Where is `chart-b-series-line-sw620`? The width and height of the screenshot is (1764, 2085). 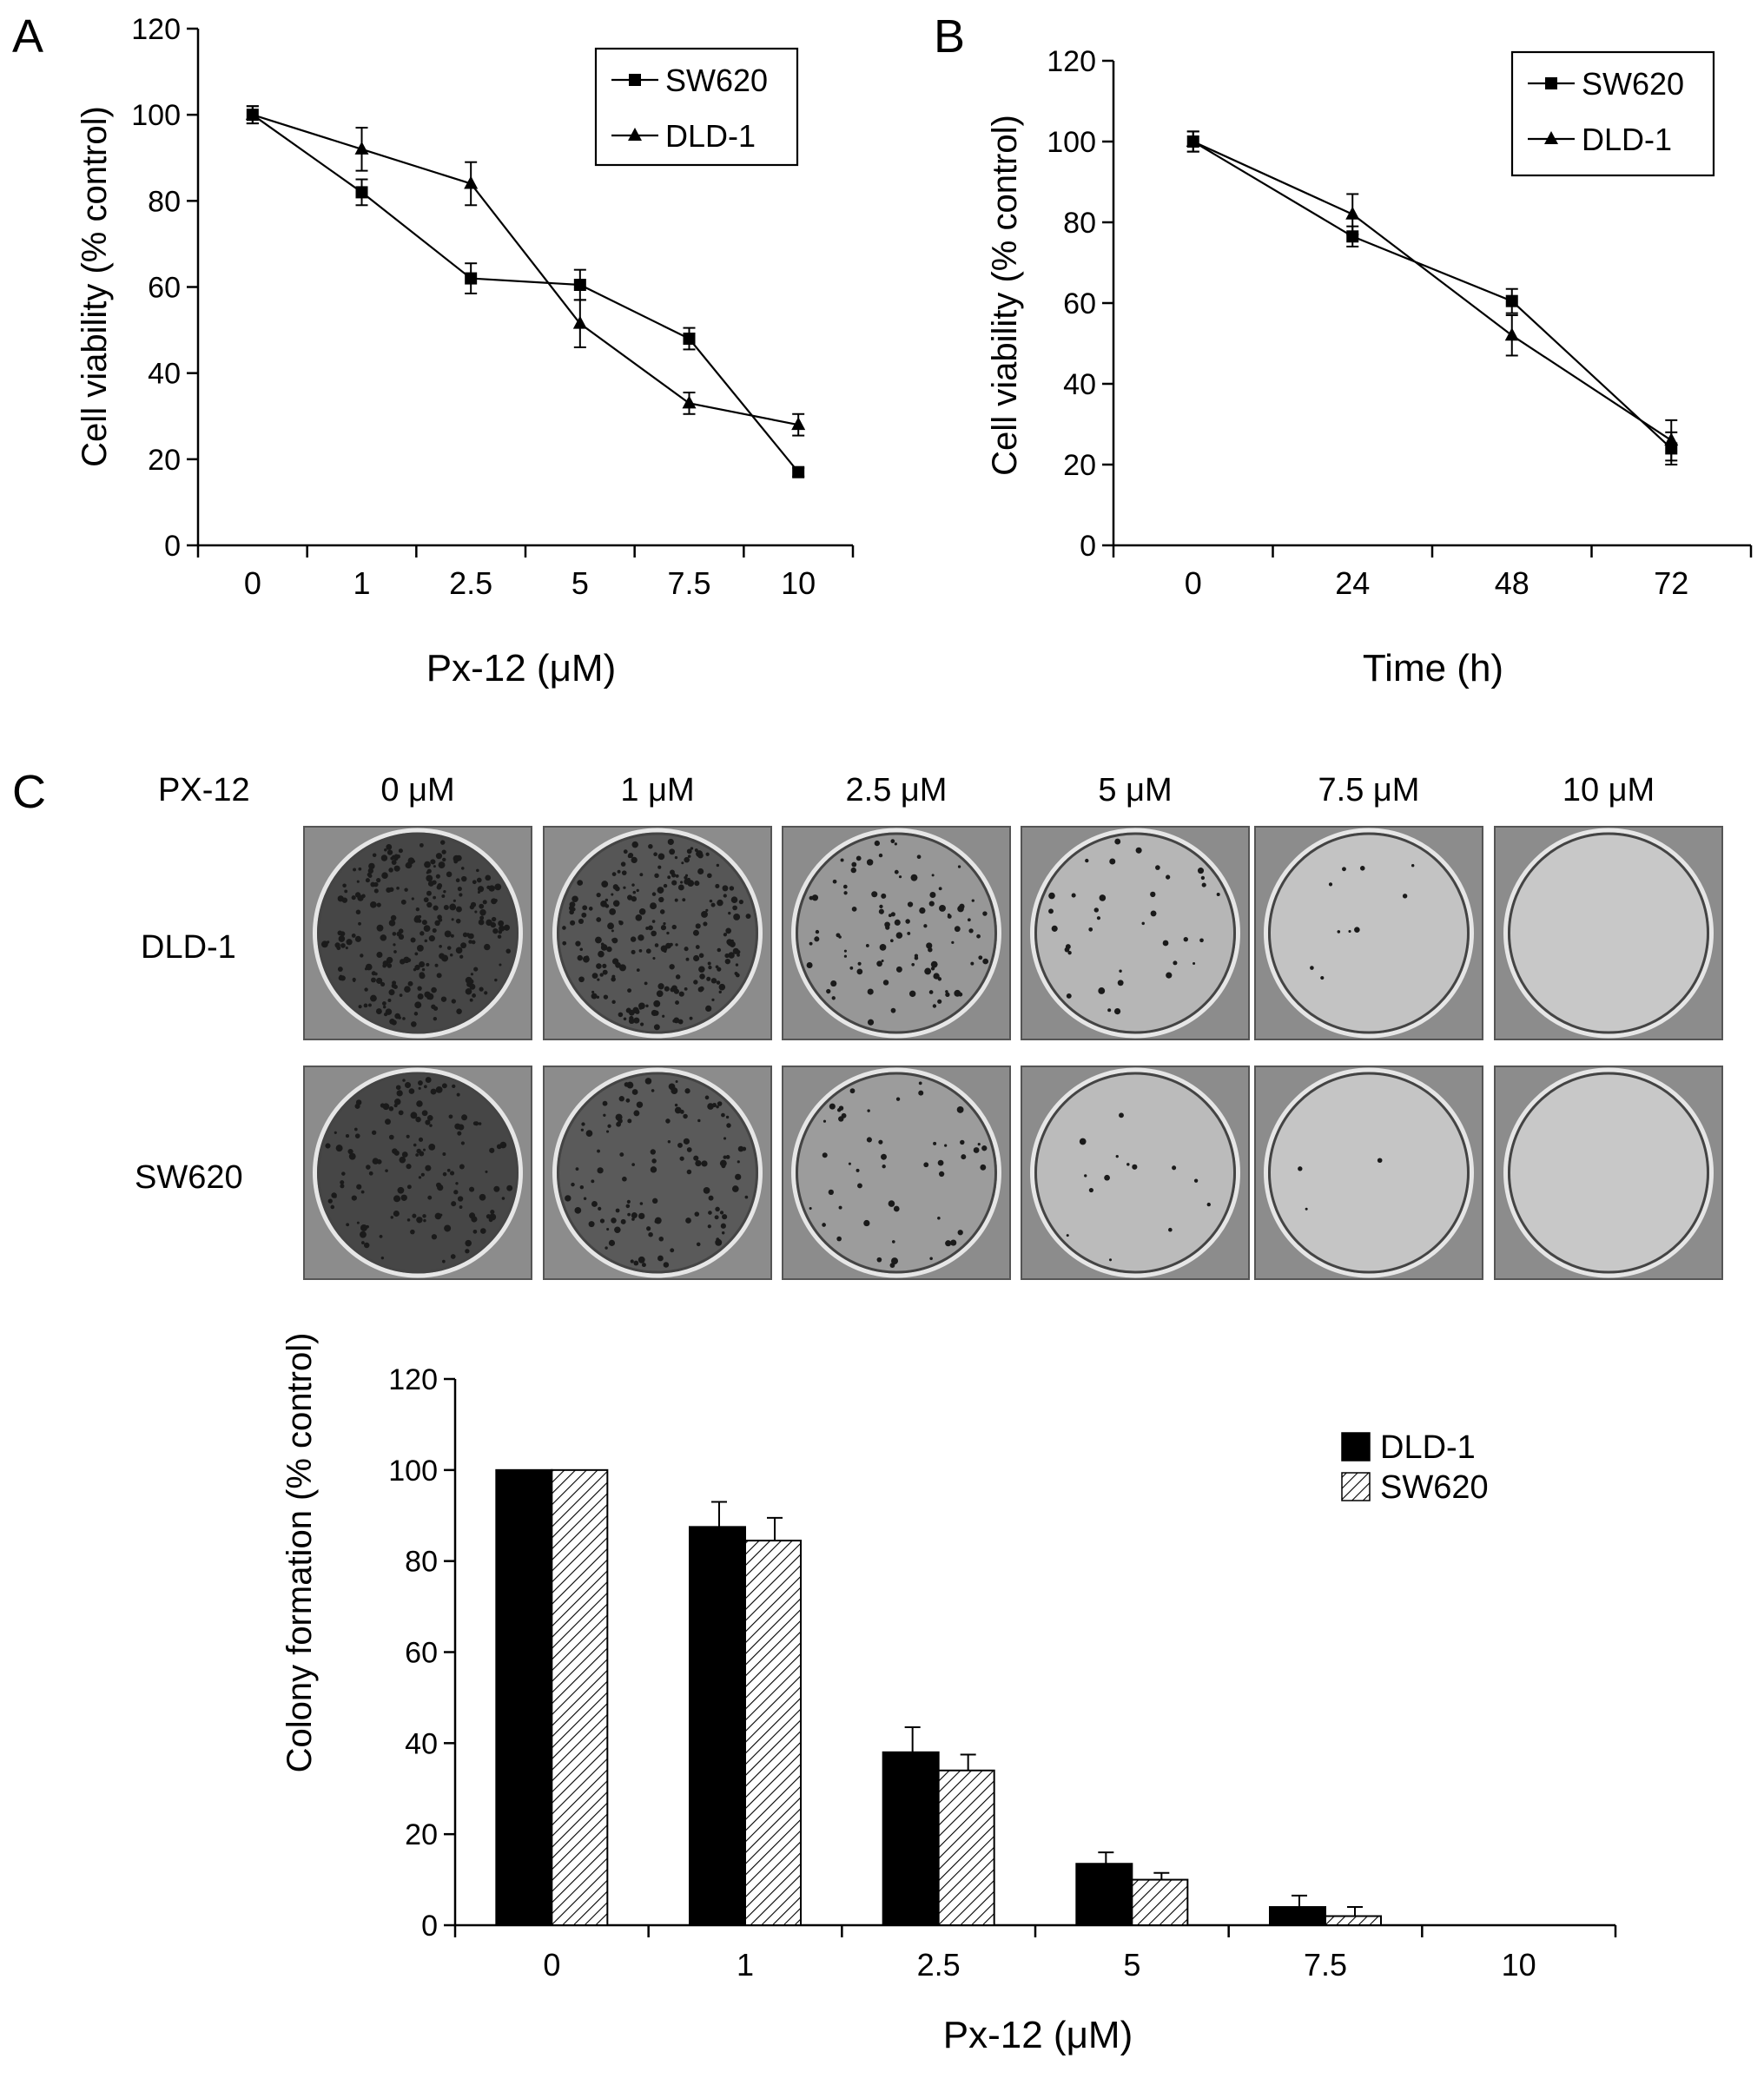
chart-b-series-line-sw620 is located at coordinates (1432, 295).